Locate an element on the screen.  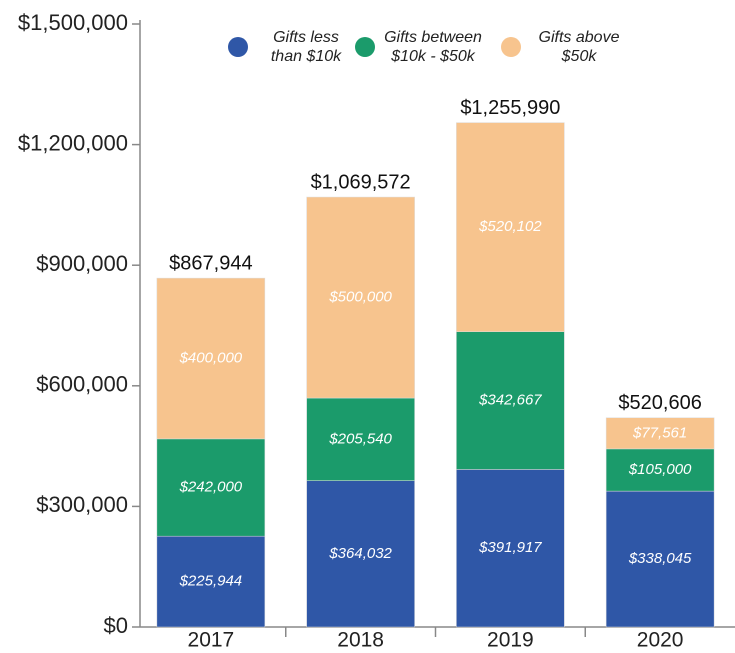
segment-label: $400,000 is located at coordinates (211, 357).